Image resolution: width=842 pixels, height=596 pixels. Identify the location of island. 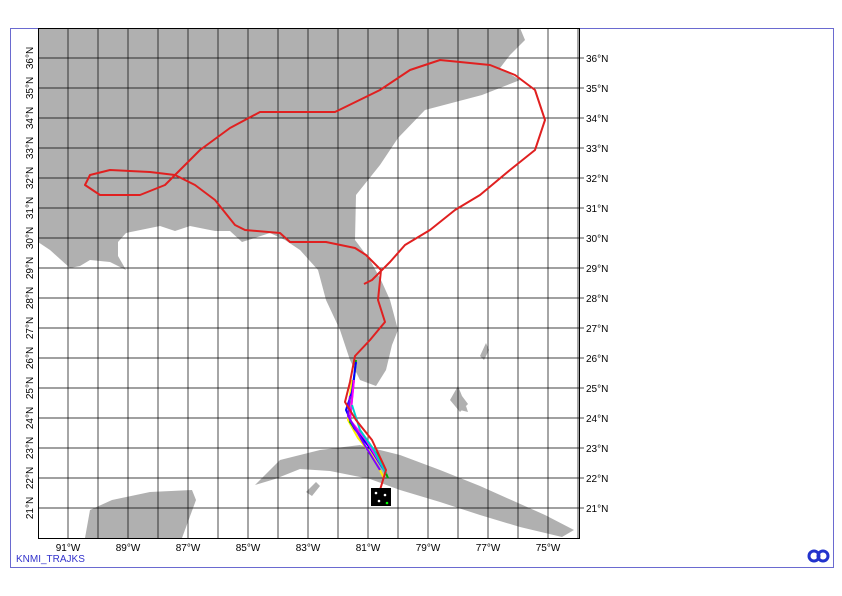
(313, 489).